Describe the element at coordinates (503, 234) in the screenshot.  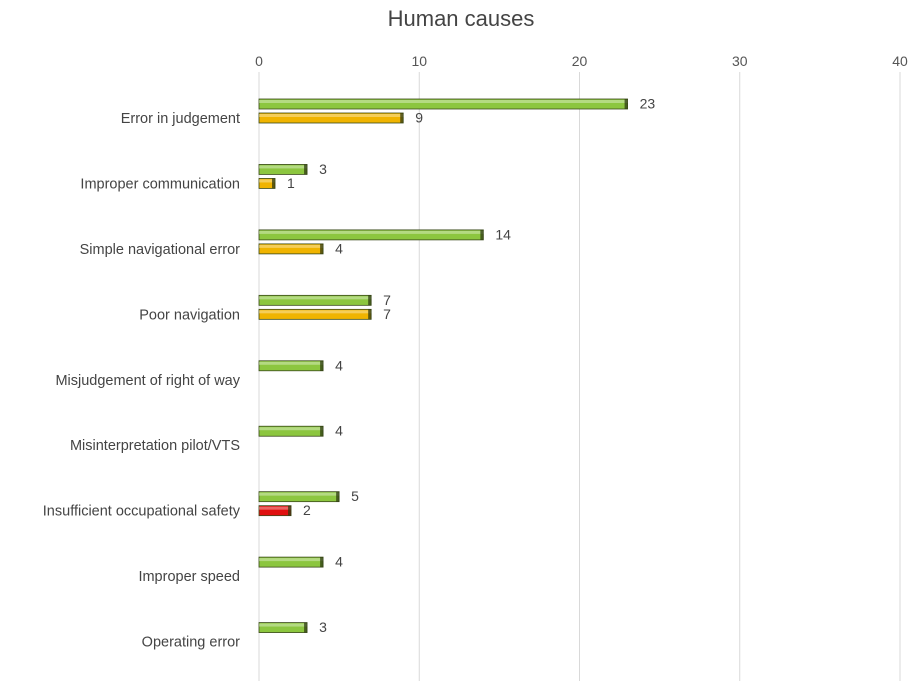
I see `data-label: 14` at that location.